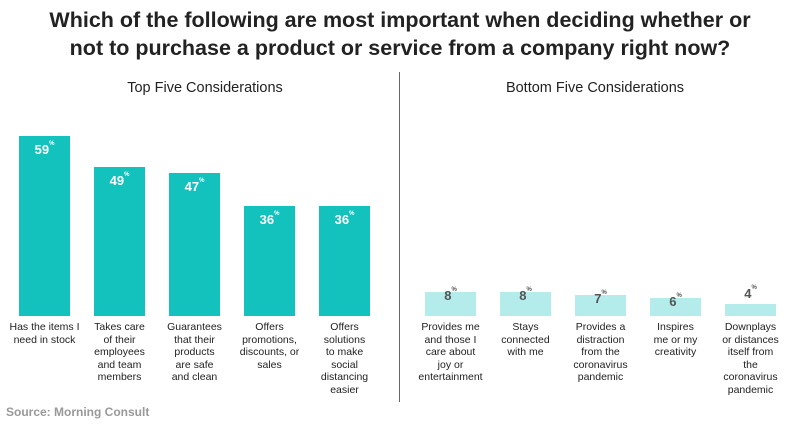 Image resolution: width=800 pixels, height=433 pixels. I want to click on top-category-label-3-line-1: Guarantees, so click(194, 327).